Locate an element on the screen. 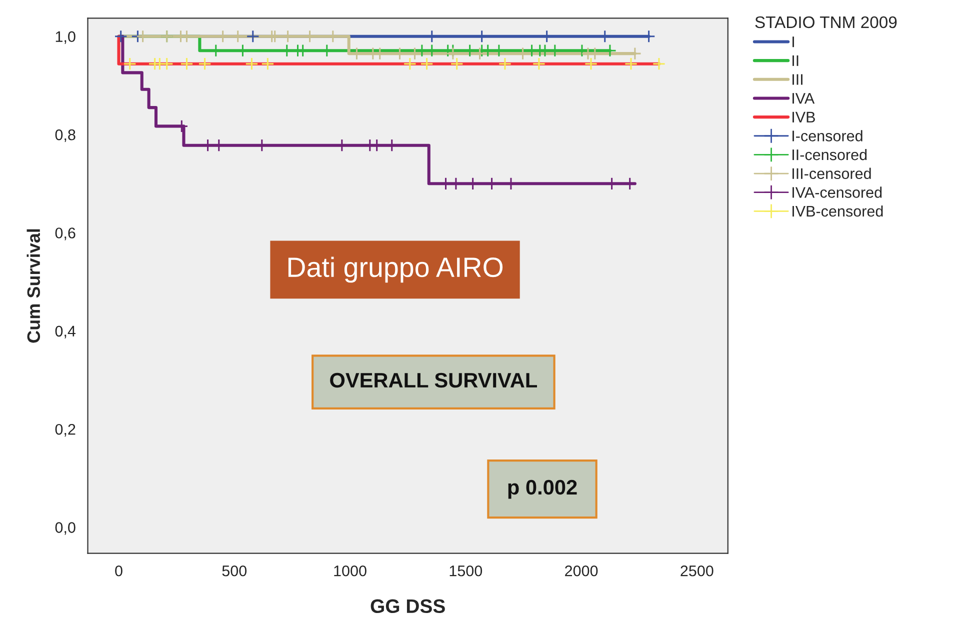 Image resolution: width=954 pixels, height=628 pixels. legend-label: II is located at coordinates (795, 60).